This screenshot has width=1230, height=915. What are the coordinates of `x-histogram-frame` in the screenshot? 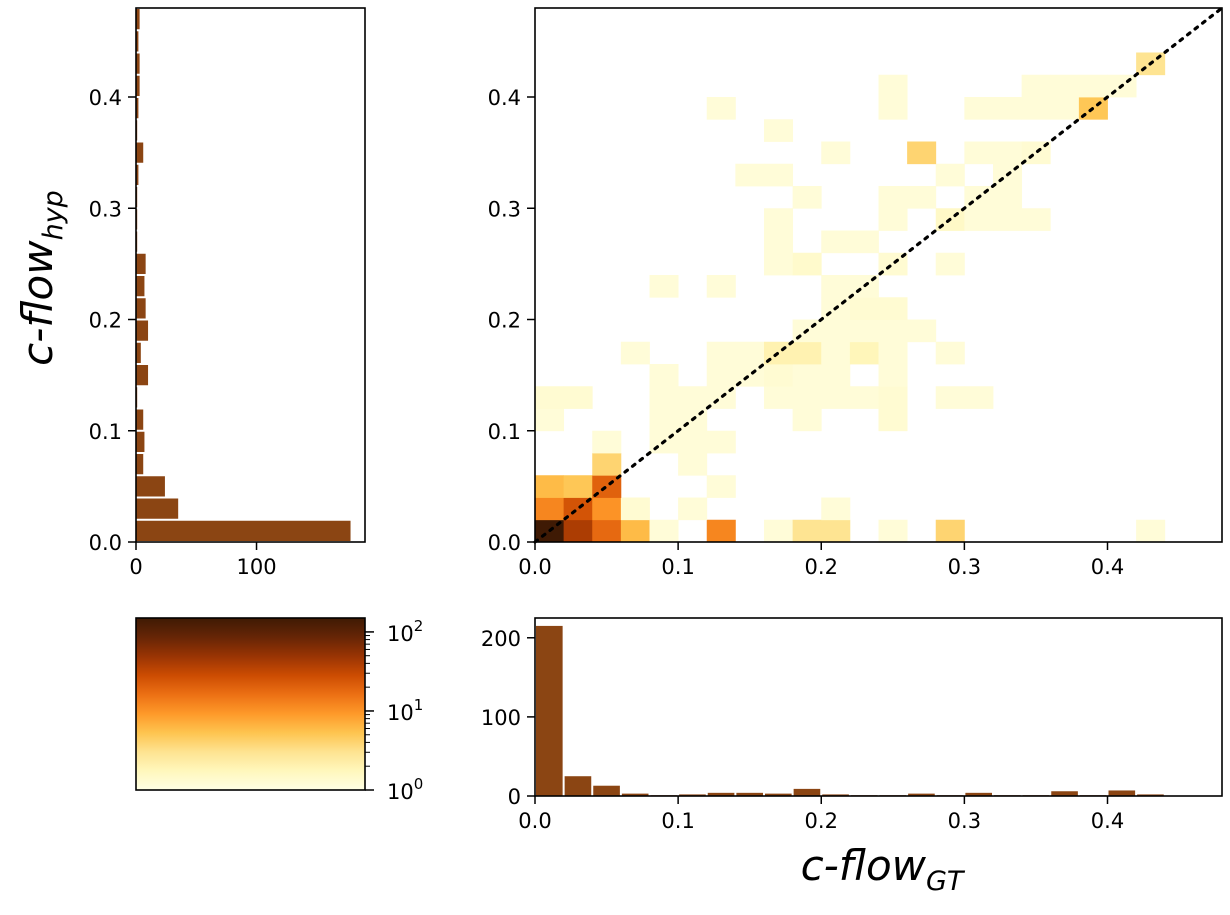 It's located at (878, 707).